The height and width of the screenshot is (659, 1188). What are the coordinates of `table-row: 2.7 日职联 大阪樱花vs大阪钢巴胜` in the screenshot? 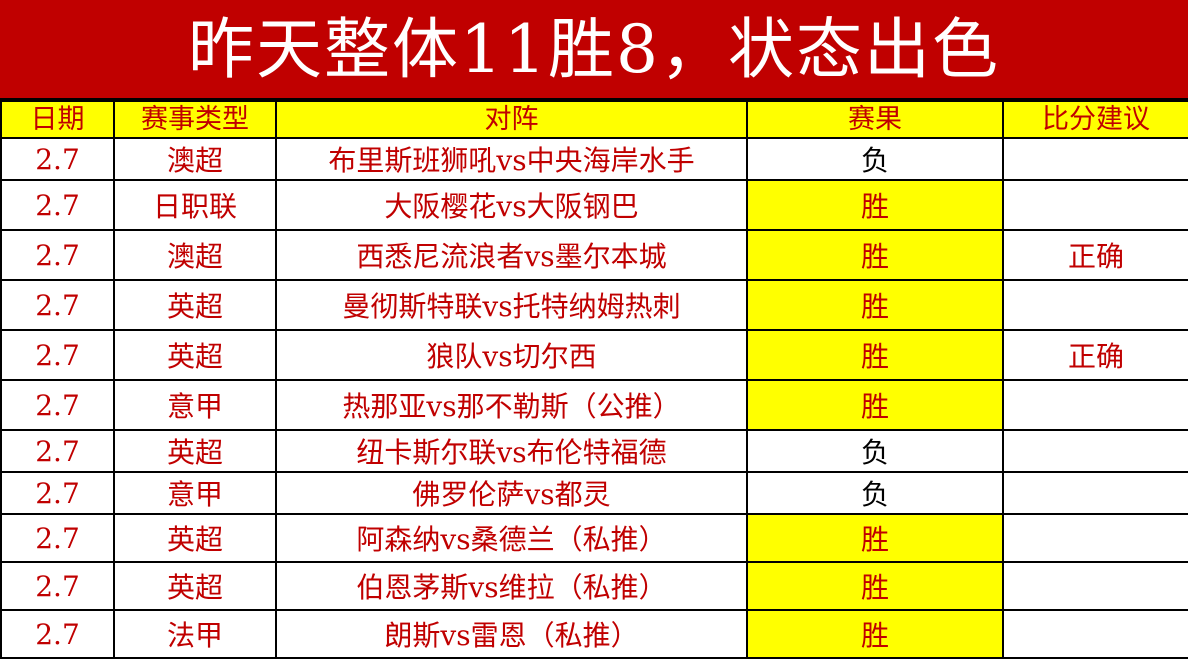 It's located at (594, 205).